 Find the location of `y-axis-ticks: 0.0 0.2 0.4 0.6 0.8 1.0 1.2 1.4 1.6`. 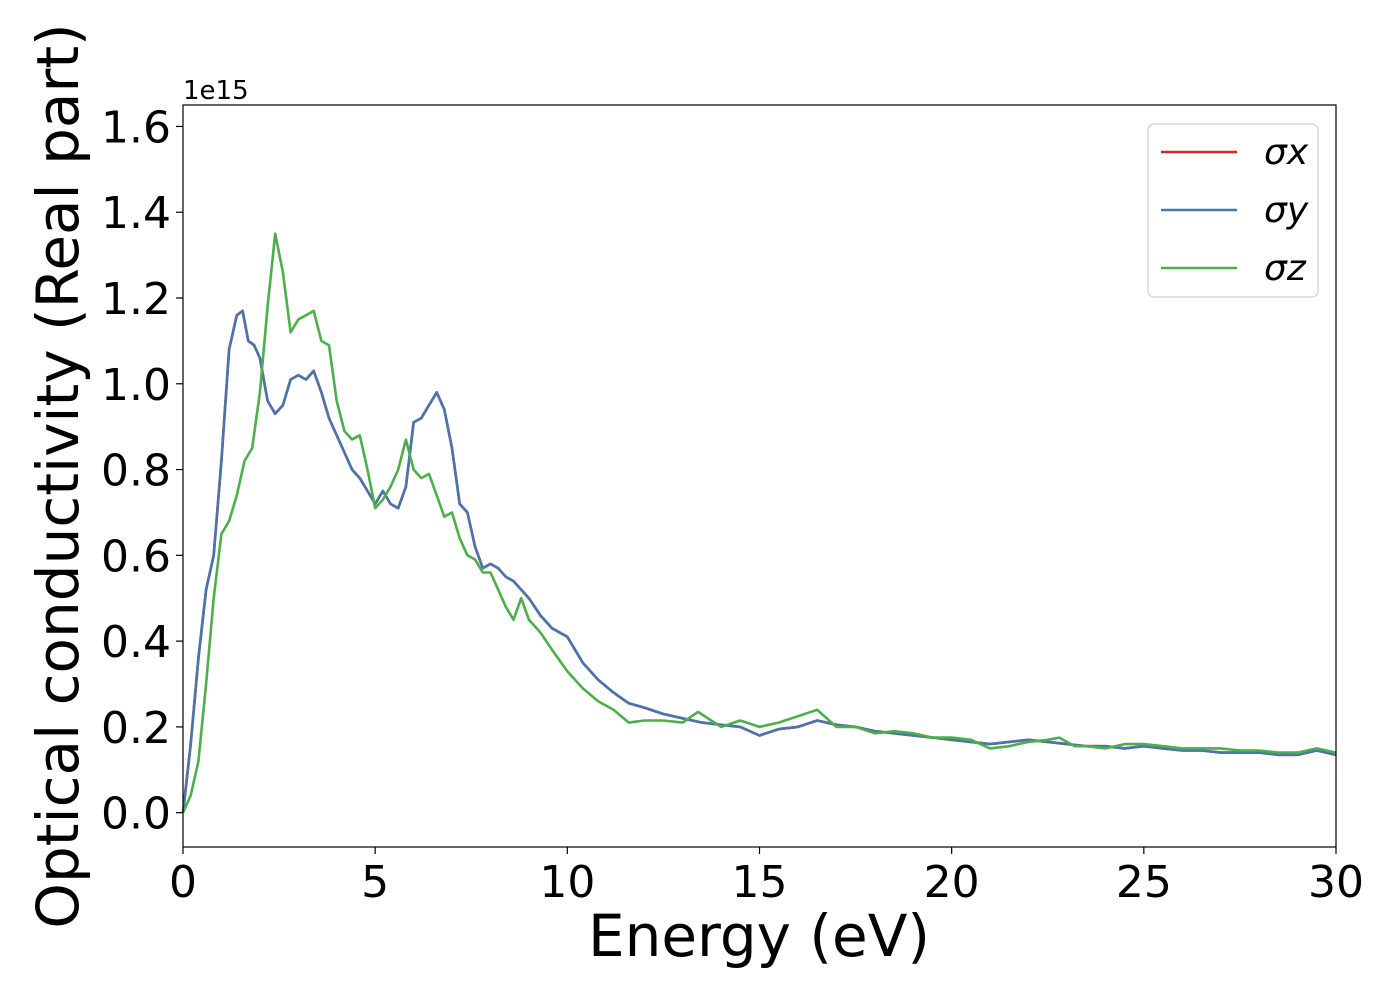

y-axis-ticks: 0.0 0.2 0.4 0.6 0.8 1.0 1.2 1.4 1.6 is located at coordinates (142, 471).